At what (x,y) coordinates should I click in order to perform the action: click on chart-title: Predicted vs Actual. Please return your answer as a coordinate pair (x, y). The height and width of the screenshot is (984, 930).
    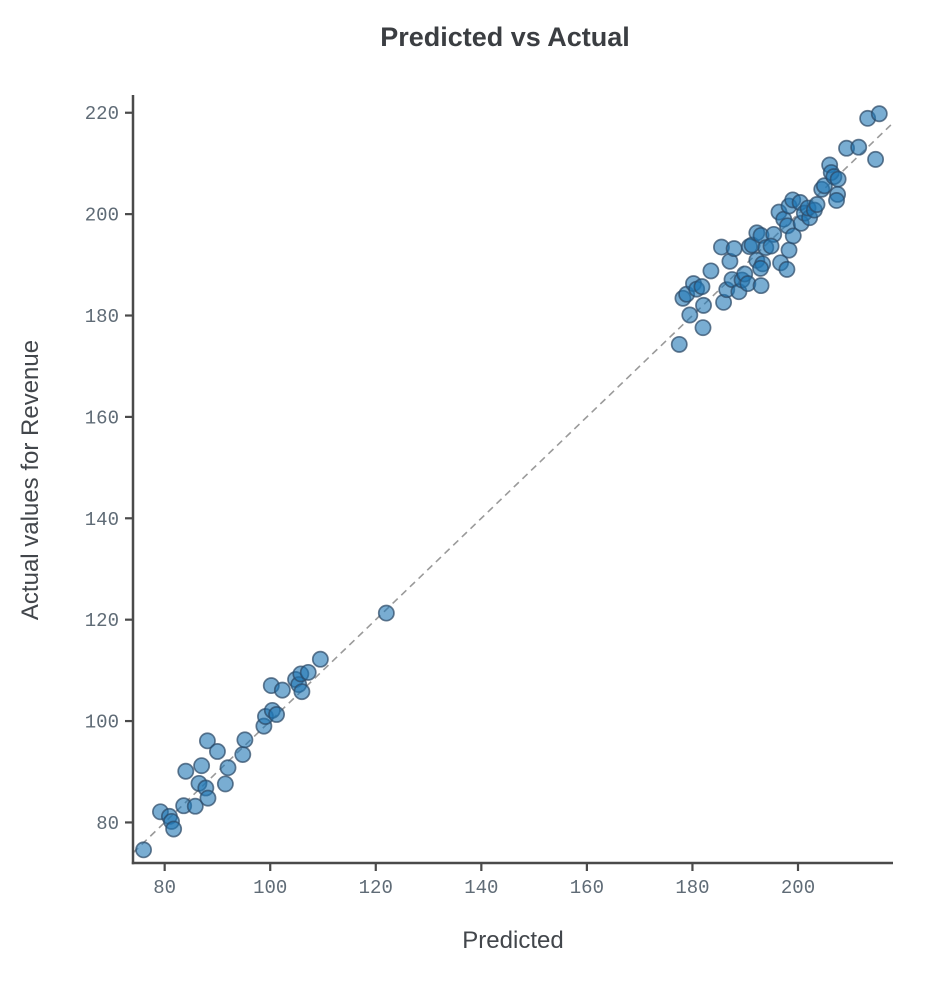
    Looking at the image, I should click on (505, 37).